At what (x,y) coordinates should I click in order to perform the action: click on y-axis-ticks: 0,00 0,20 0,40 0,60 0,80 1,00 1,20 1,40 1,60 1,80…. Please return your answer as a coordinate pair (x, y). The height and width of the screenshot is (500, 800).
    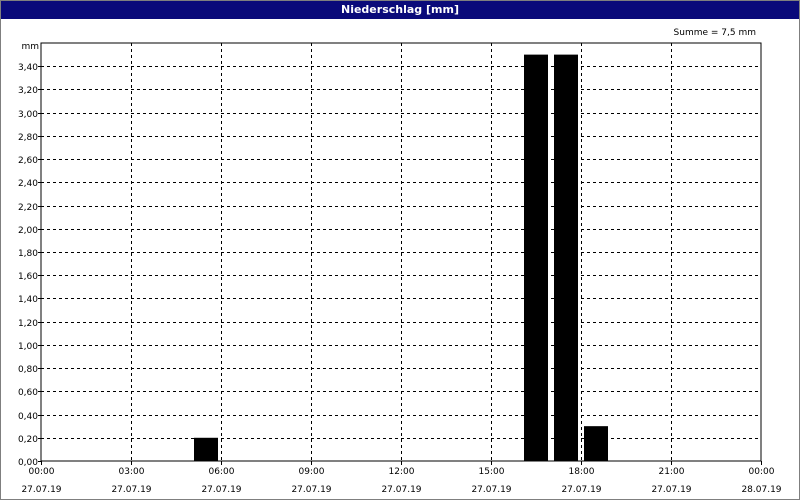
    Looking at the image, I should click on (29, 265).